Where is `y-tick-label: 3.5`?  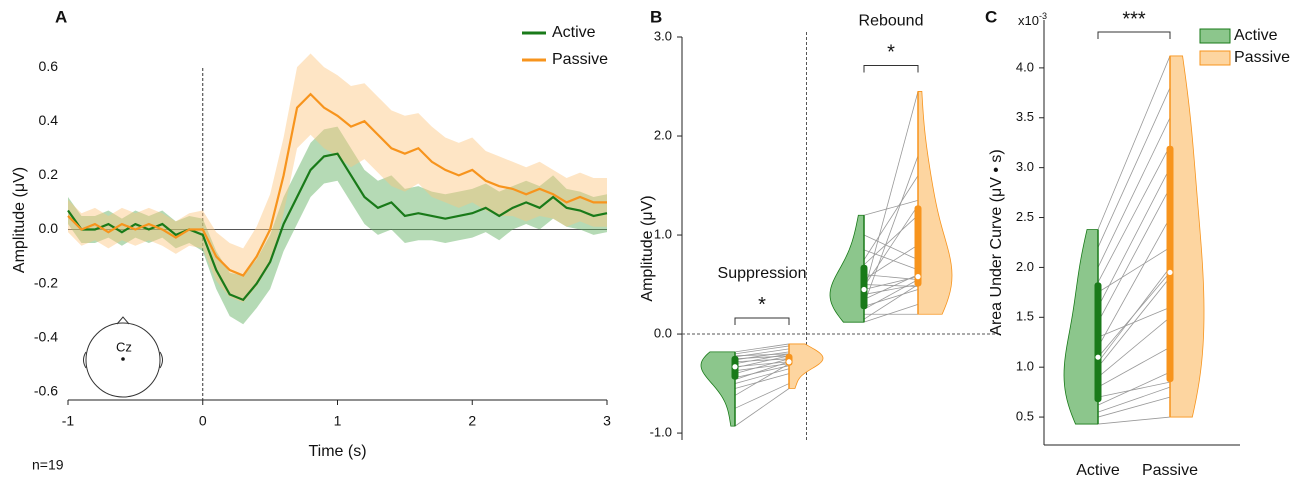 y-tick-label: 3.5 is located at coordinates (1025, 116).